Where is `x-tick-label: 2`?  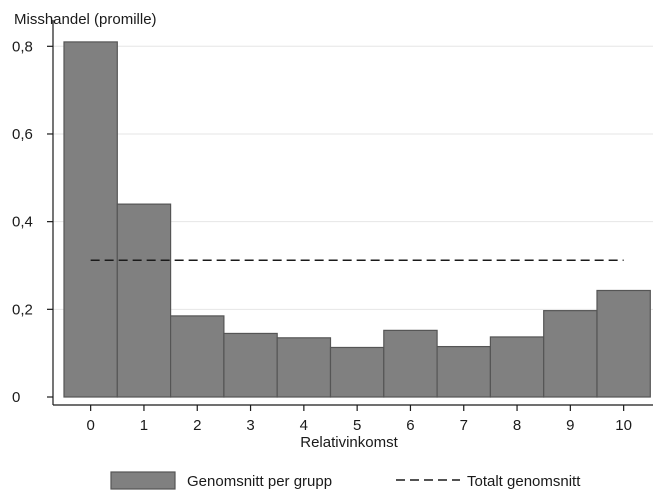
x-tick-label: 2 is located at coordinates (197, 425).